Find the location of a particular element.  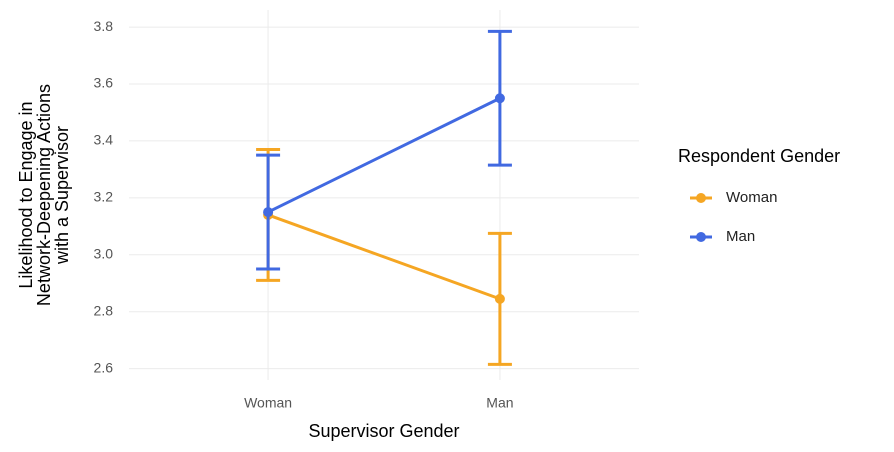

x-tick-label: Woman is located at coordinates (268, 403).